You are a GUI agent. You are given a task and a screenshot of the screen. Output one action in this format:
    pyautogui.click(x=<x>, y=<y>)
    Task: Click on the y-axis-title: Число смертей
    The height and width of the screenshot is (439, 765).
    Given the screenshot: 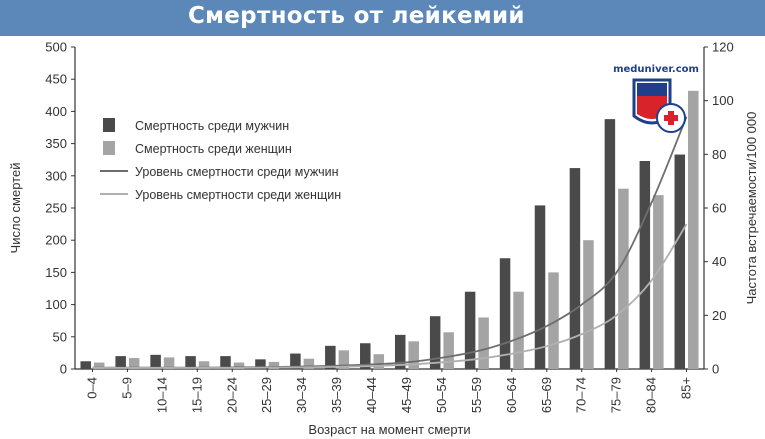 What is the action you would take?
    pyautogui.click(x=15, y=208)
    